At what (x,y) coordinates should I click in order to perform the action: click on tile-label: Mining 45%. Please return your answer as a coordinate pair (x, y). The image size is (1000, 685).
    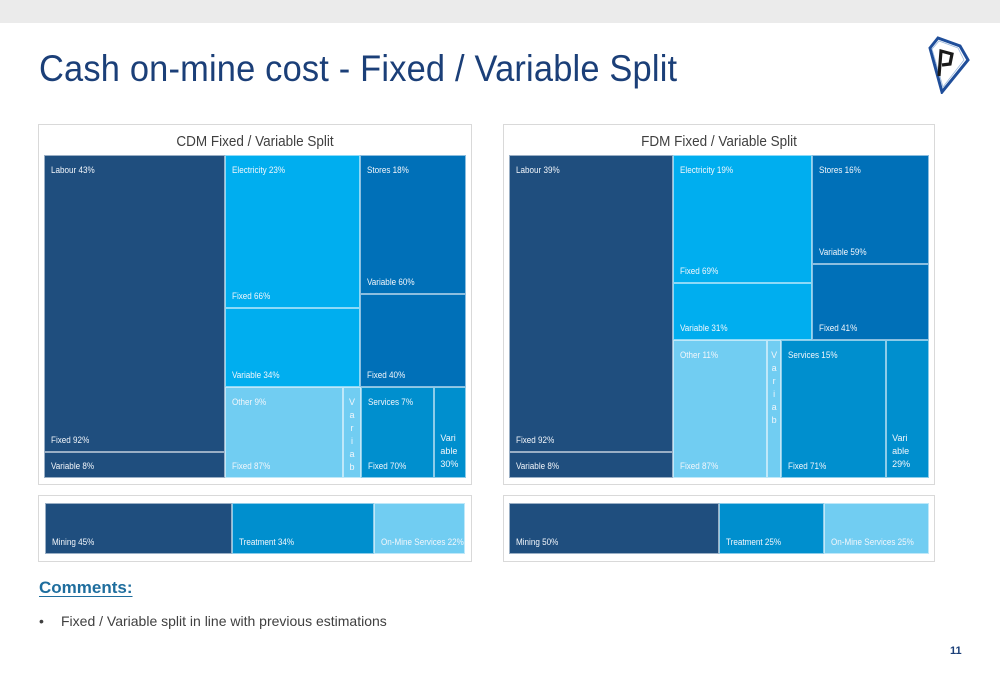
    Looking at the image, I should click on (73, 542).